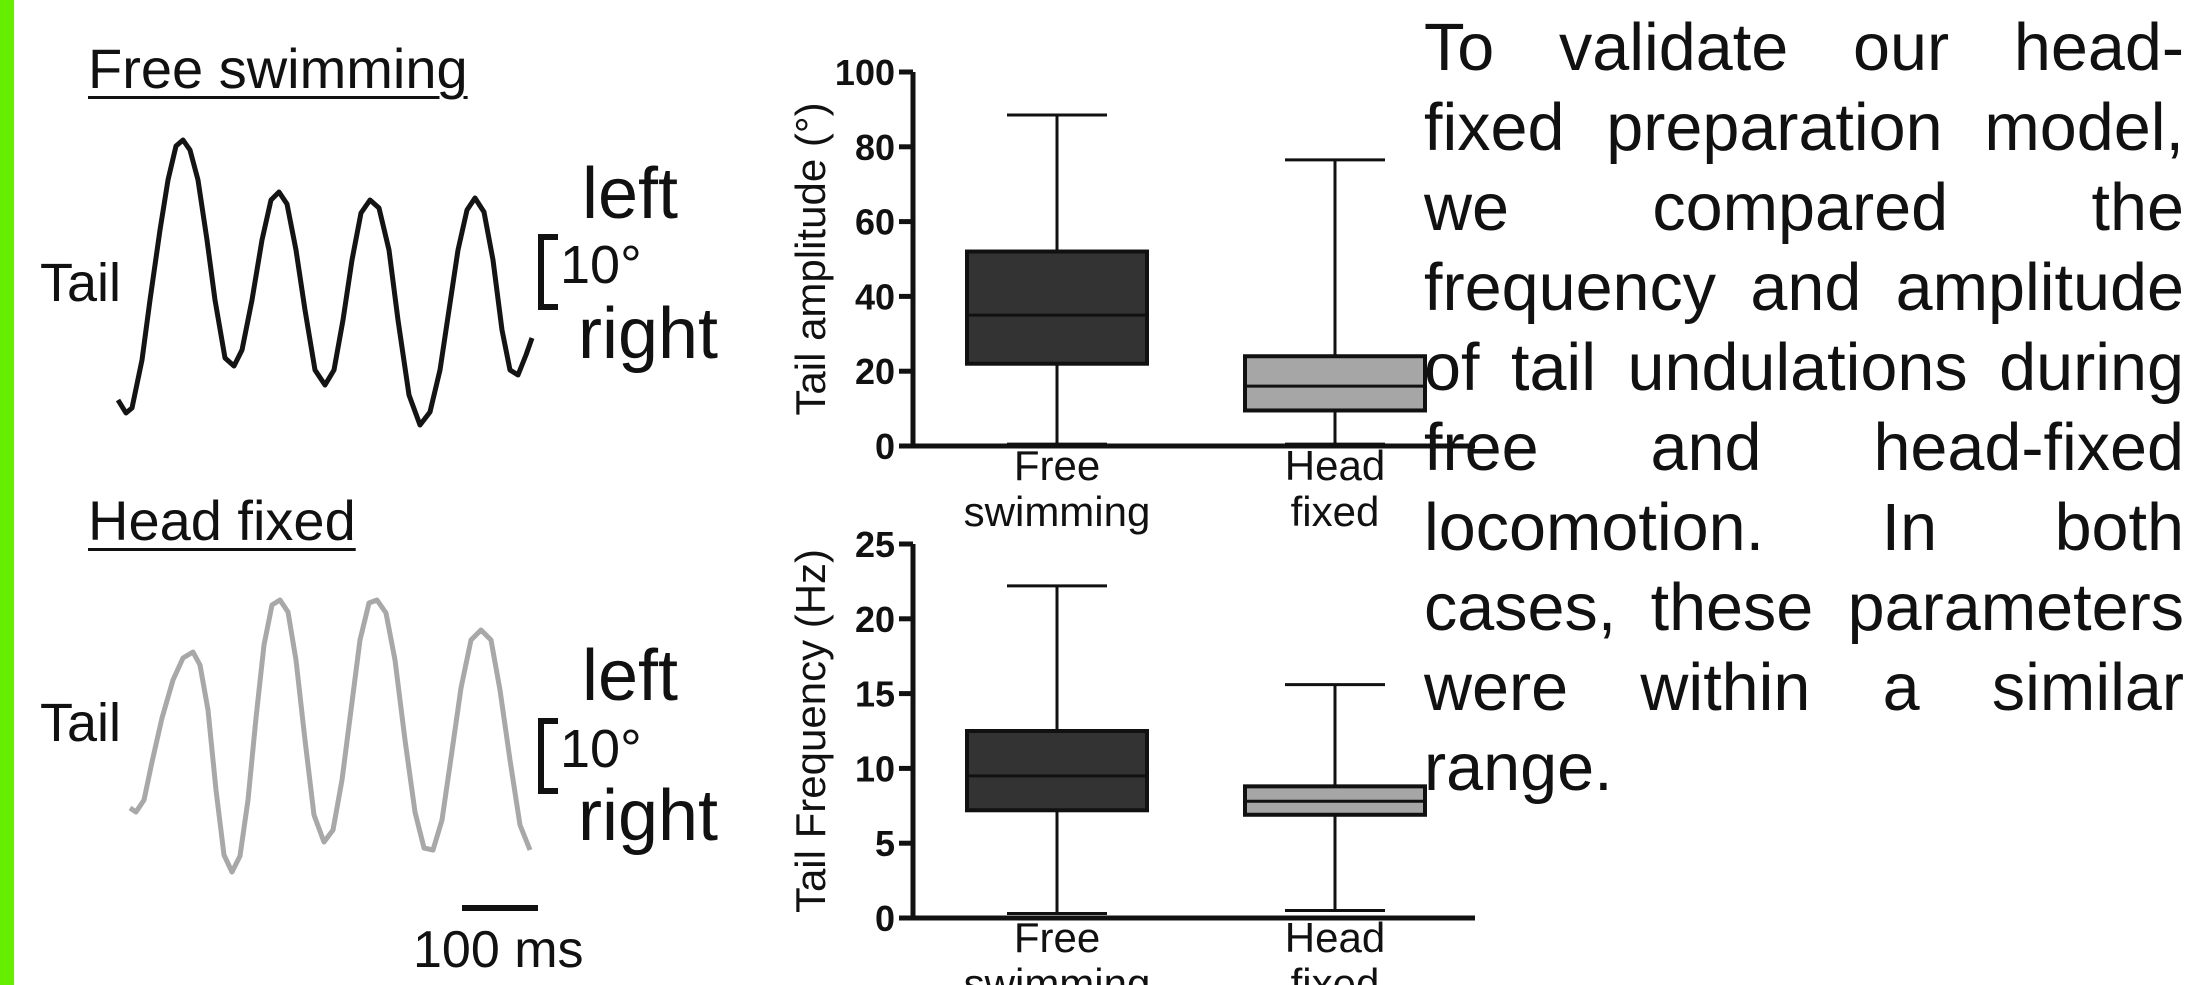 This screenshot has width=2194, height=985. Describe the element at coordinates (875, 147) in the screenshot. I see `y-tick-label: 80` at that location.